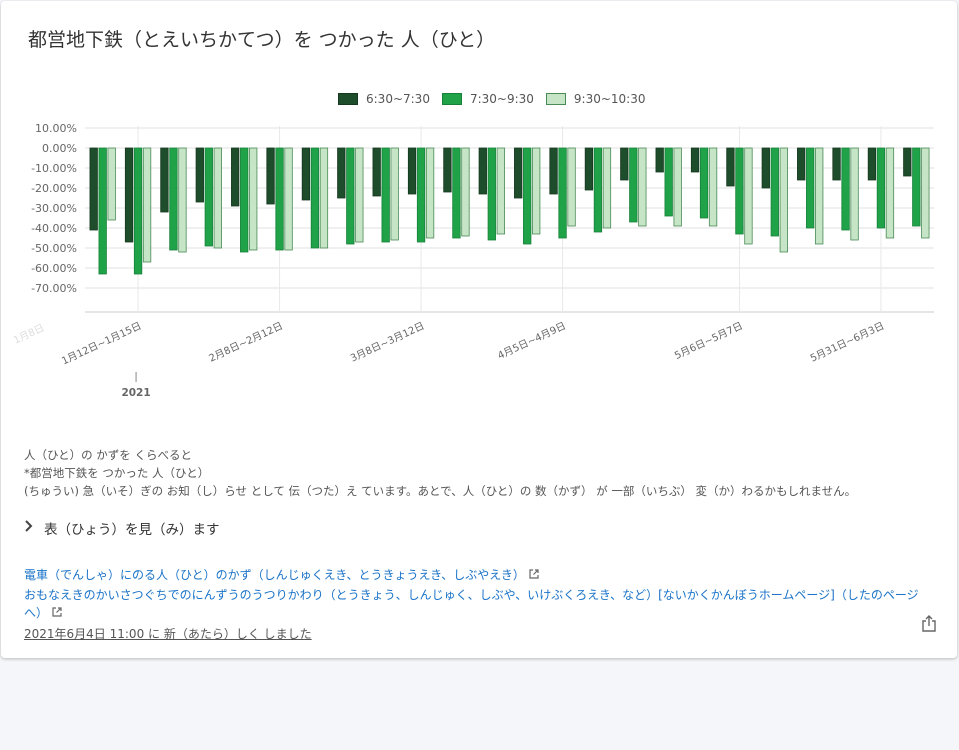 Image resolution: width=959 pixels, height=750 pixels. What do you see at coordinates (54, 188) in the screenshot?
I see `y-tick-label: -20.00%` at bounding box center [54, 188].